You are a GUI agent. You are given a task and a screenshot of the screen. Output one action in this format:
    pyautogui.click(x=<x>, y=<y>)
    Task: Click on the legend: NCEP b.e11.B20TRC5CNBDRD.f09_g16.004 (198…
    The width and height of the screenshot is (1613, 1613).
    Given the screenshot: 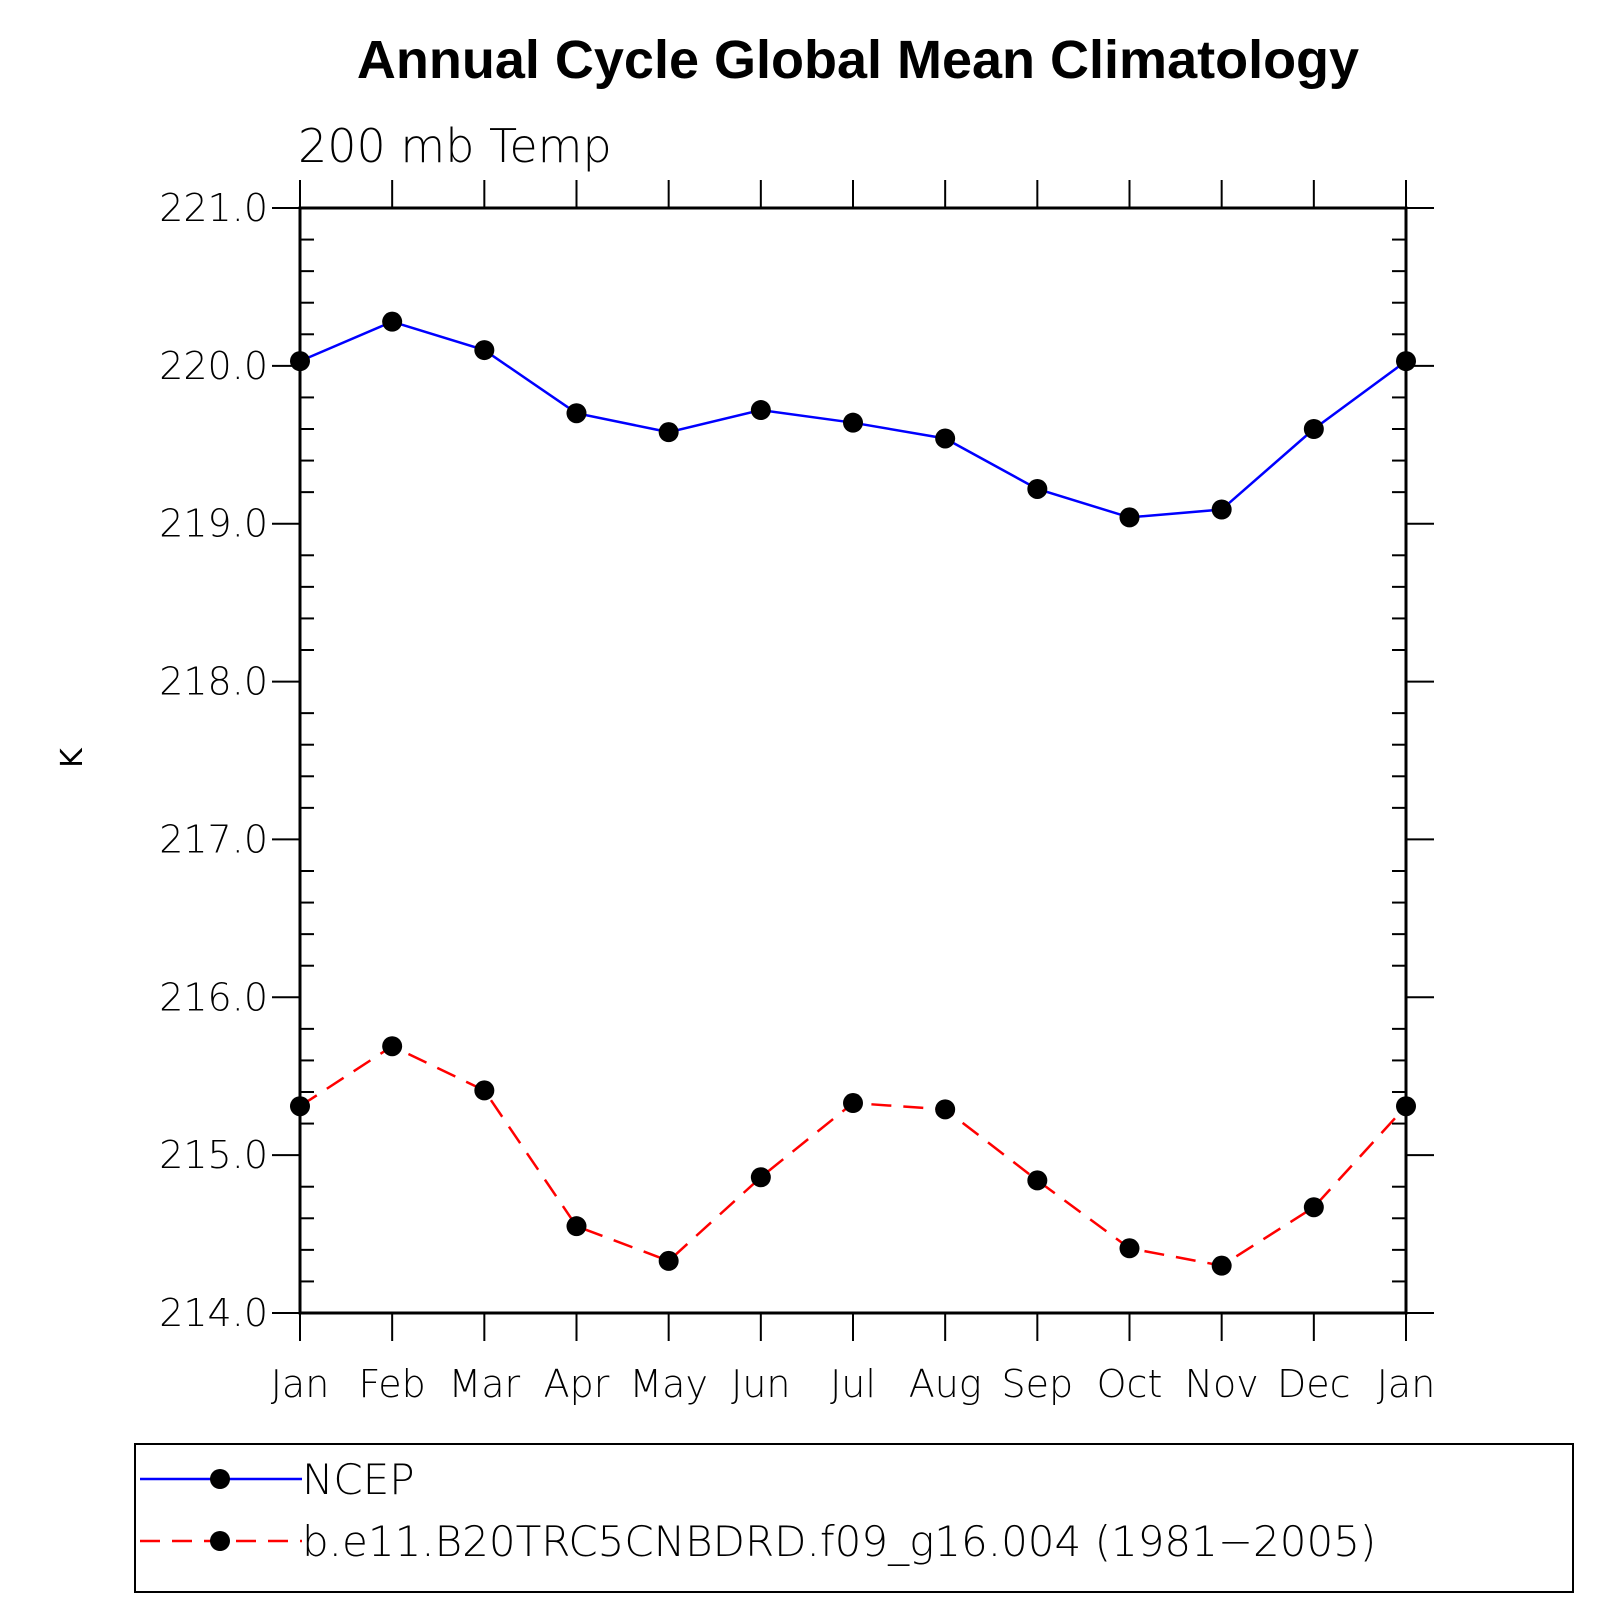 What is the action you would take?
    pyautogui.click(x=854, y=1518)
    